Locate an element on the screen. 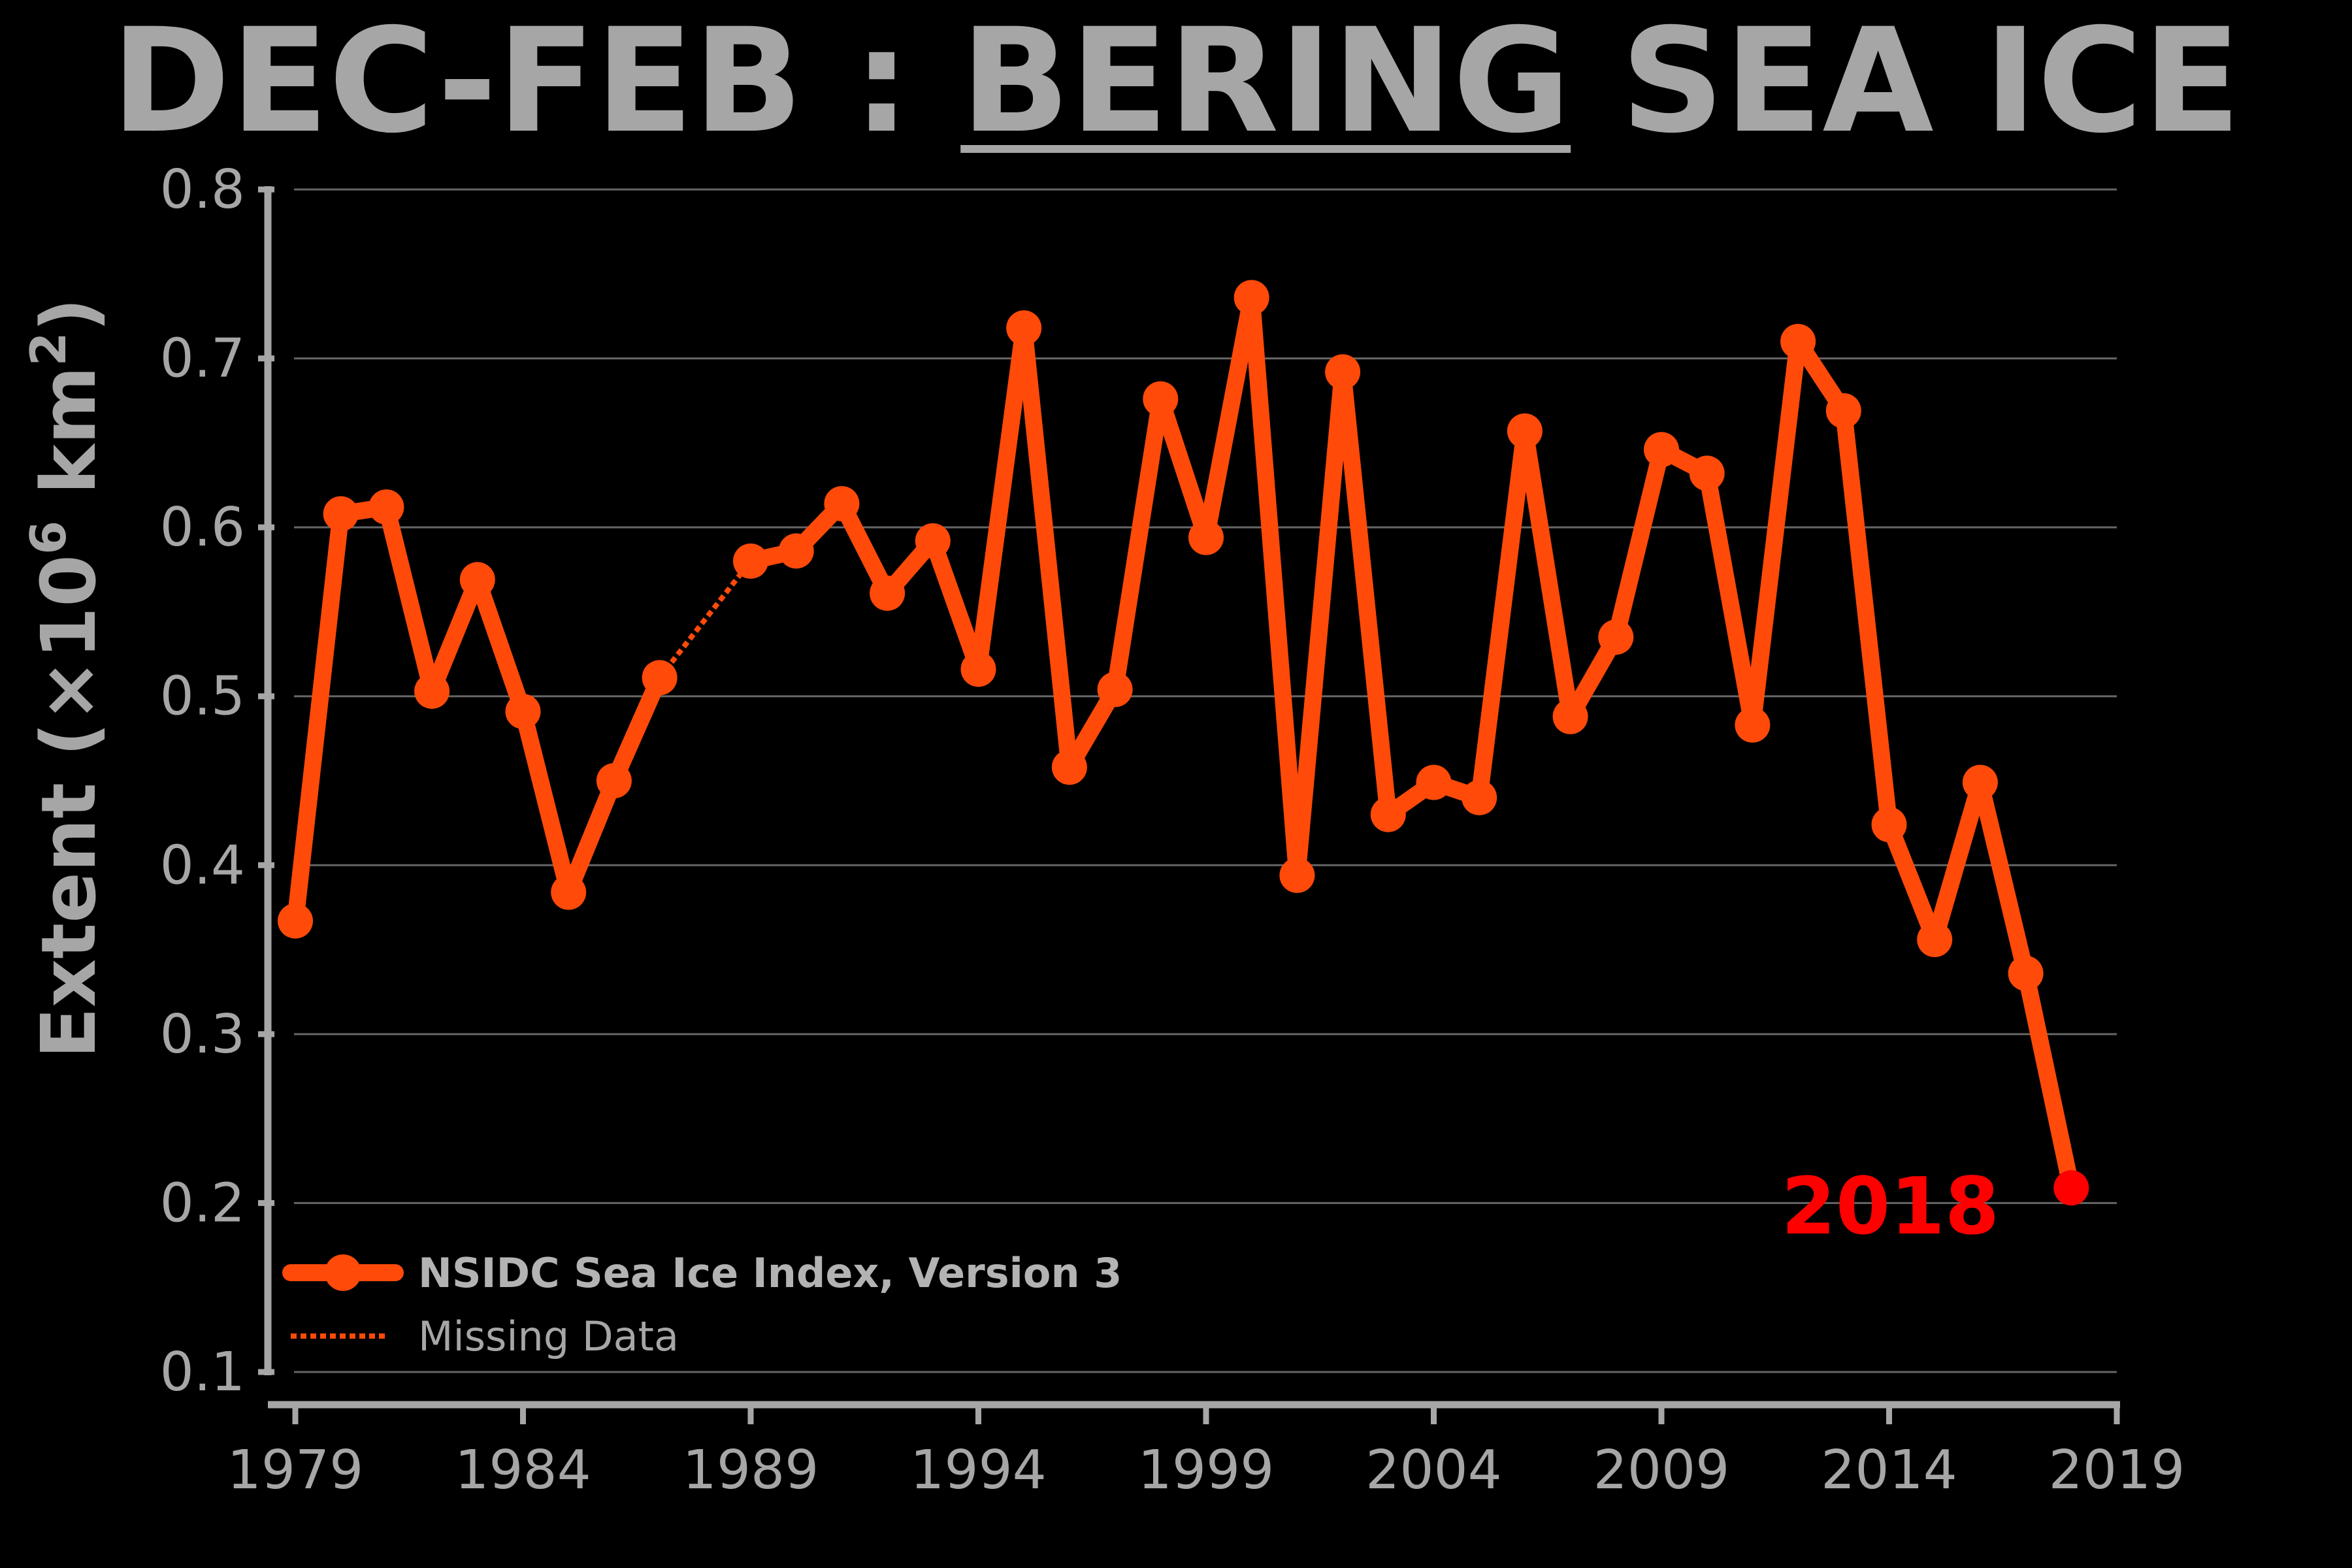  y-axis-label: Extent (×106 km2) is located at coordinates (66, 678).